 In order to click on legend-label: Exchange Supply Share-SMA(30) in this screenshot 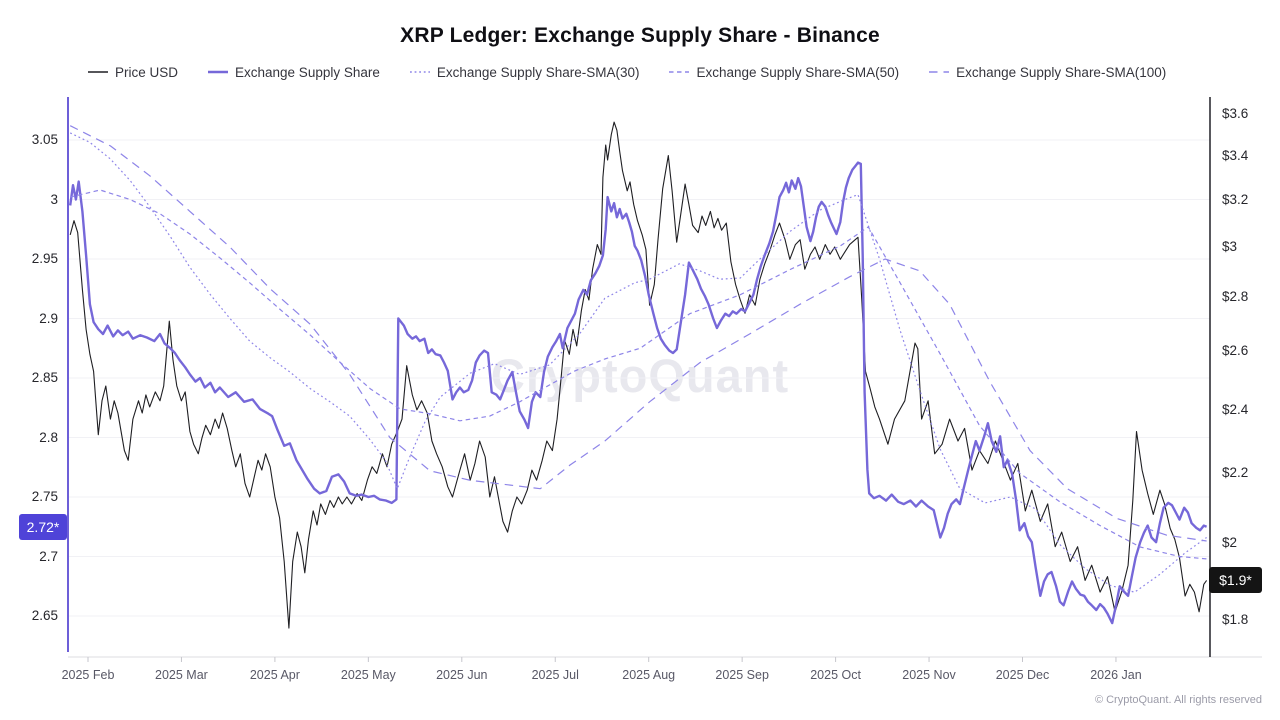, I will do `click(538, 72)`.